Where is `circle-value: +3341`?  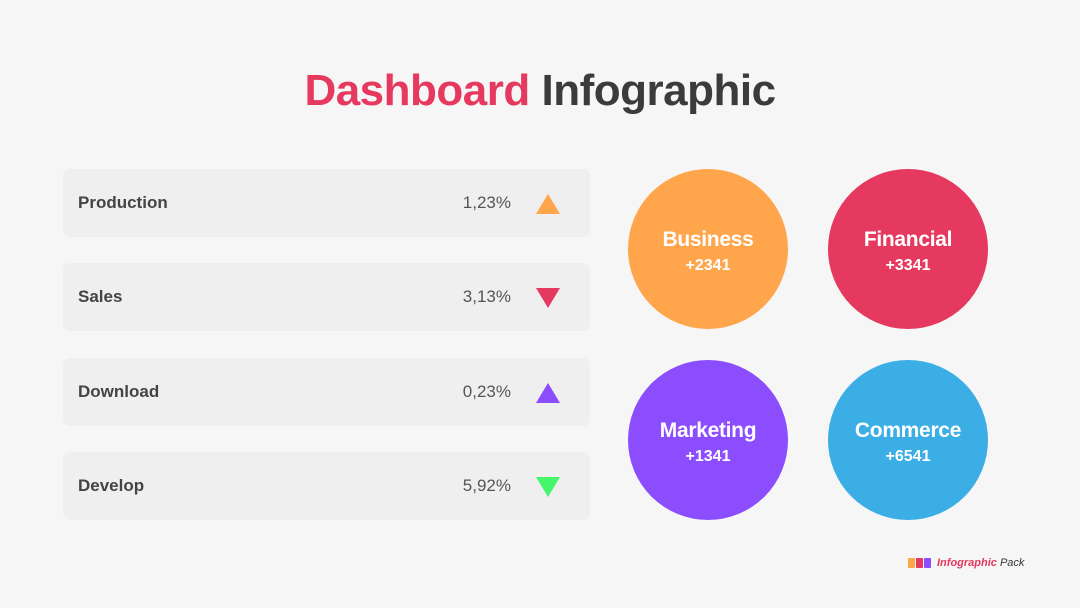
circle-value: +3341 is located at coordinates (908, 265).